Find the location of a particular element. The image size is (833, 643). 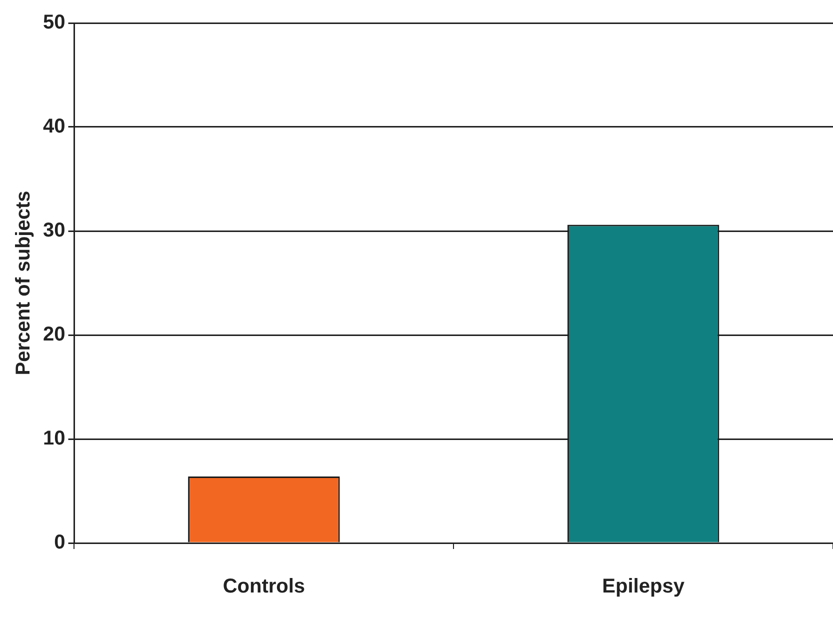

y-tick-label: 40 is located at coordinates (54, 127).